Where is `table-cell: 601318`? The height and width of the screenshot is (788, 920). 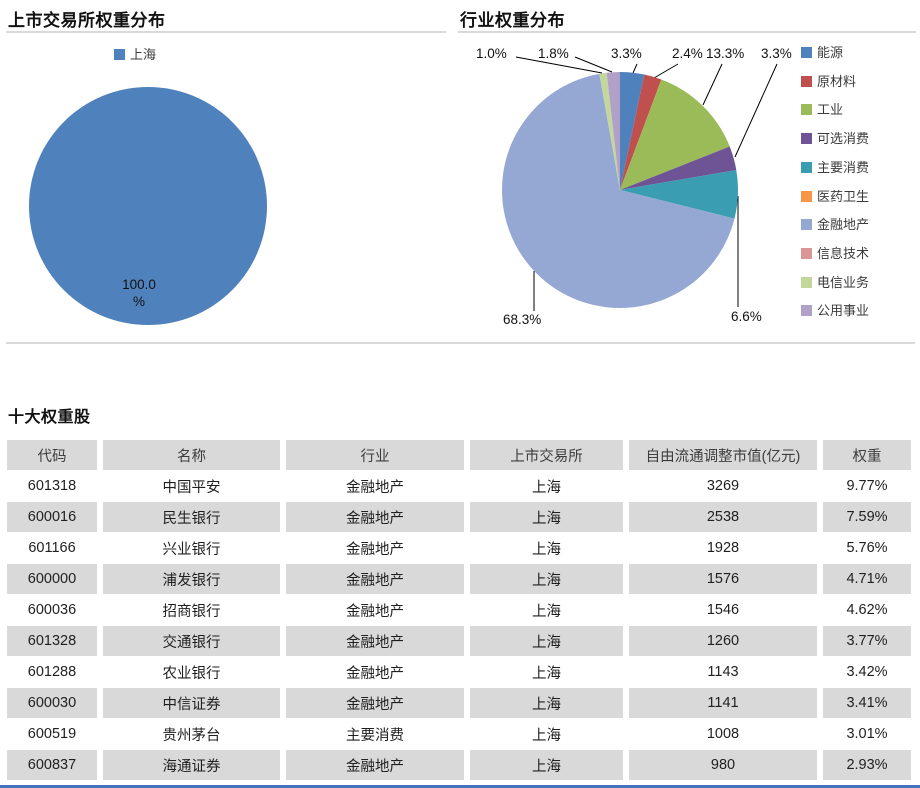
table-cell: 601318 is located at coordinates (52, 486).